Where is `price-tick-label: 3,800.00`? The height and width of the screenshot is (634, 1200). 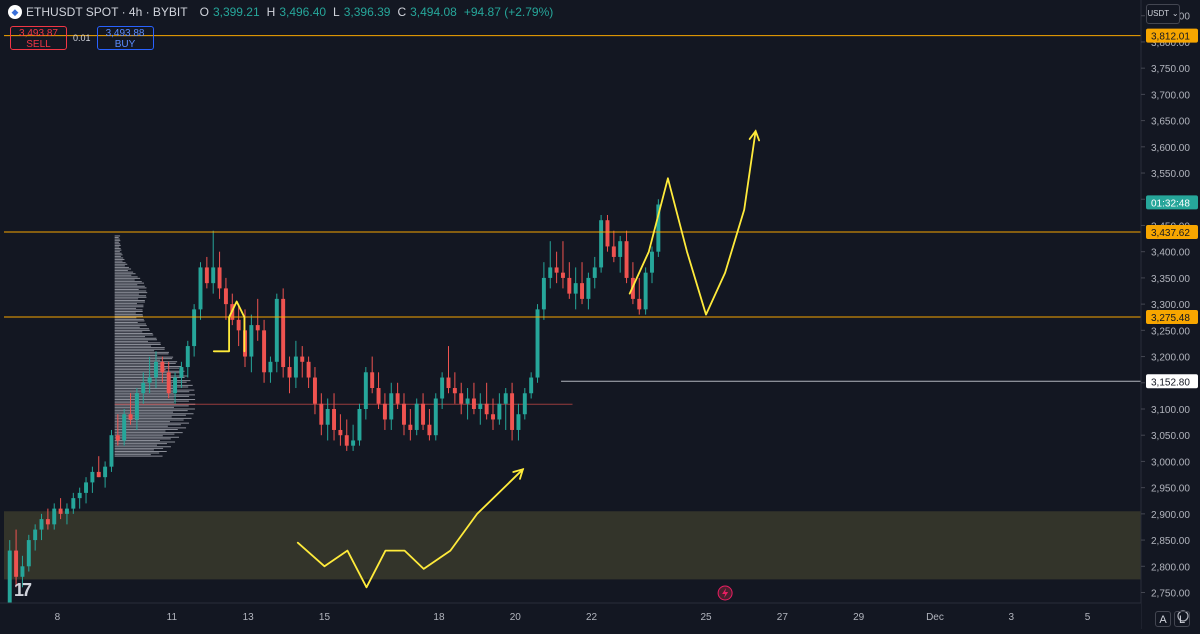
price-tick-label: 3,800.00 is located at coordinates (1170, 43).